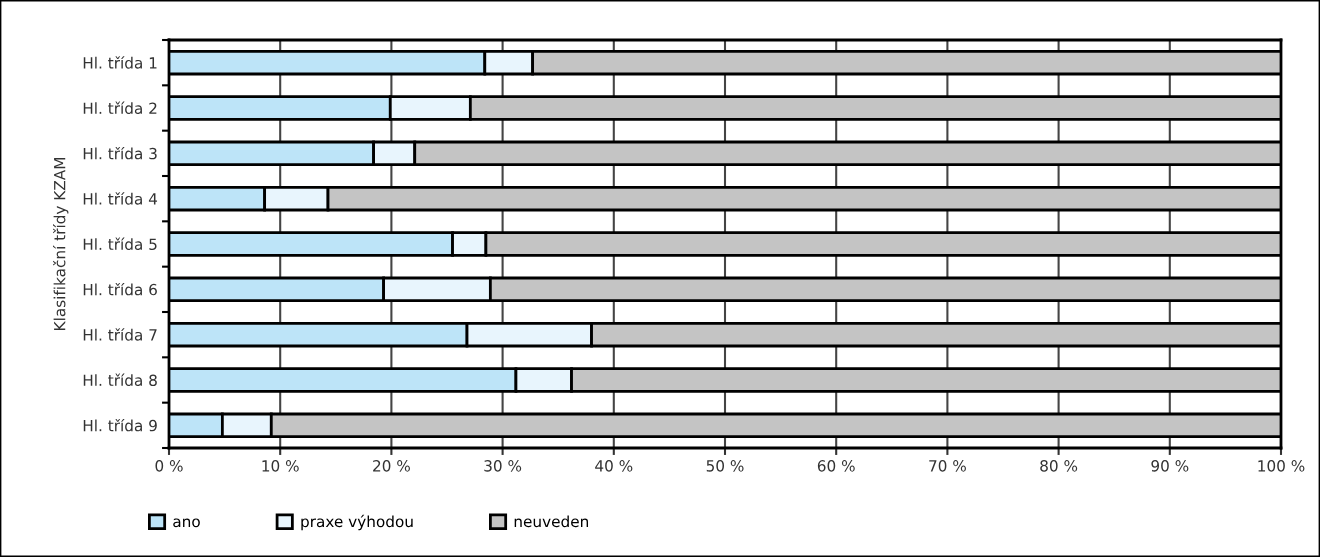  What do you see at coordinates (120, 108) in the screenshot?
I see `y-tick-label: Hl. třída 2` at bounding box center [120, 108].